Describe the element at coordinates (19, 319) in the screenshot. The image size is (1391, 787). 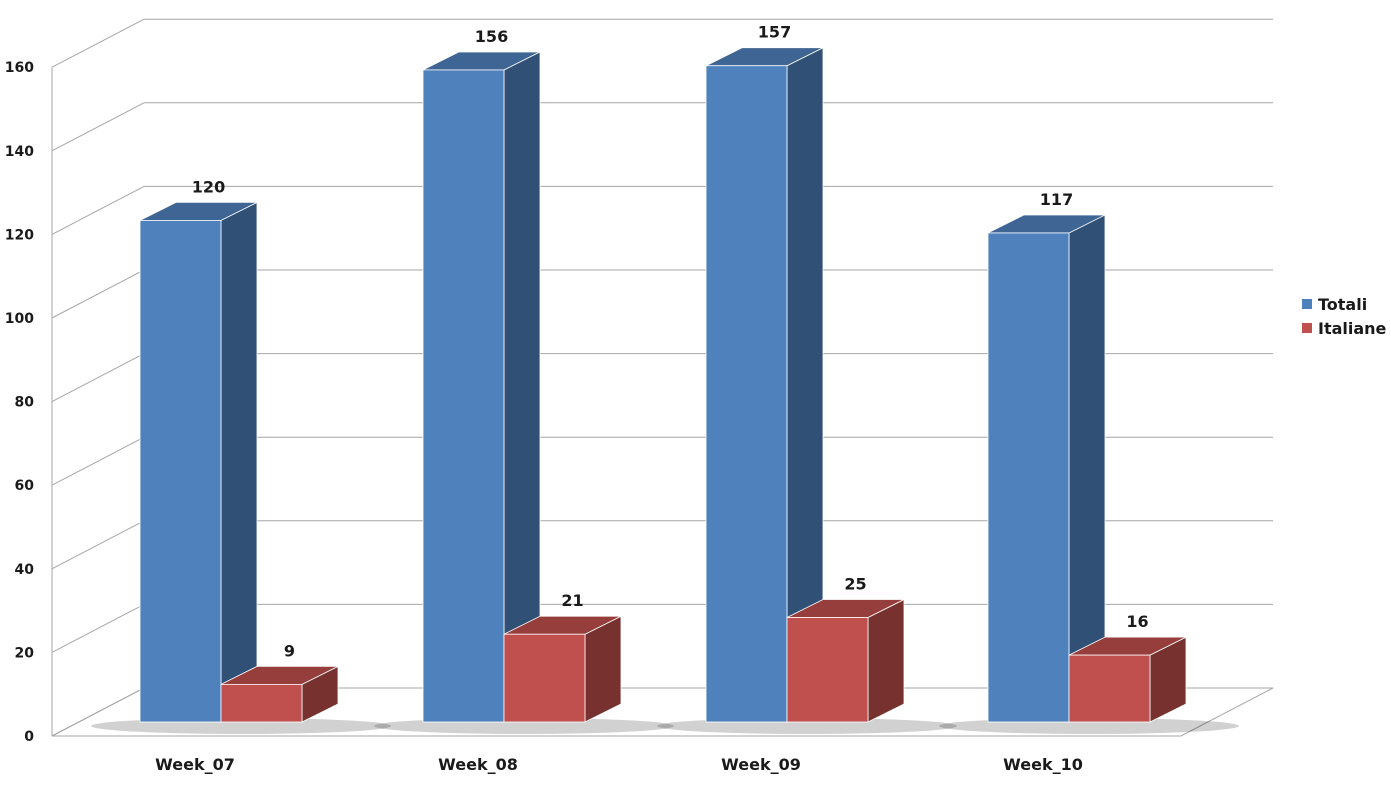
I see `y-tick-label: 100` at that location.